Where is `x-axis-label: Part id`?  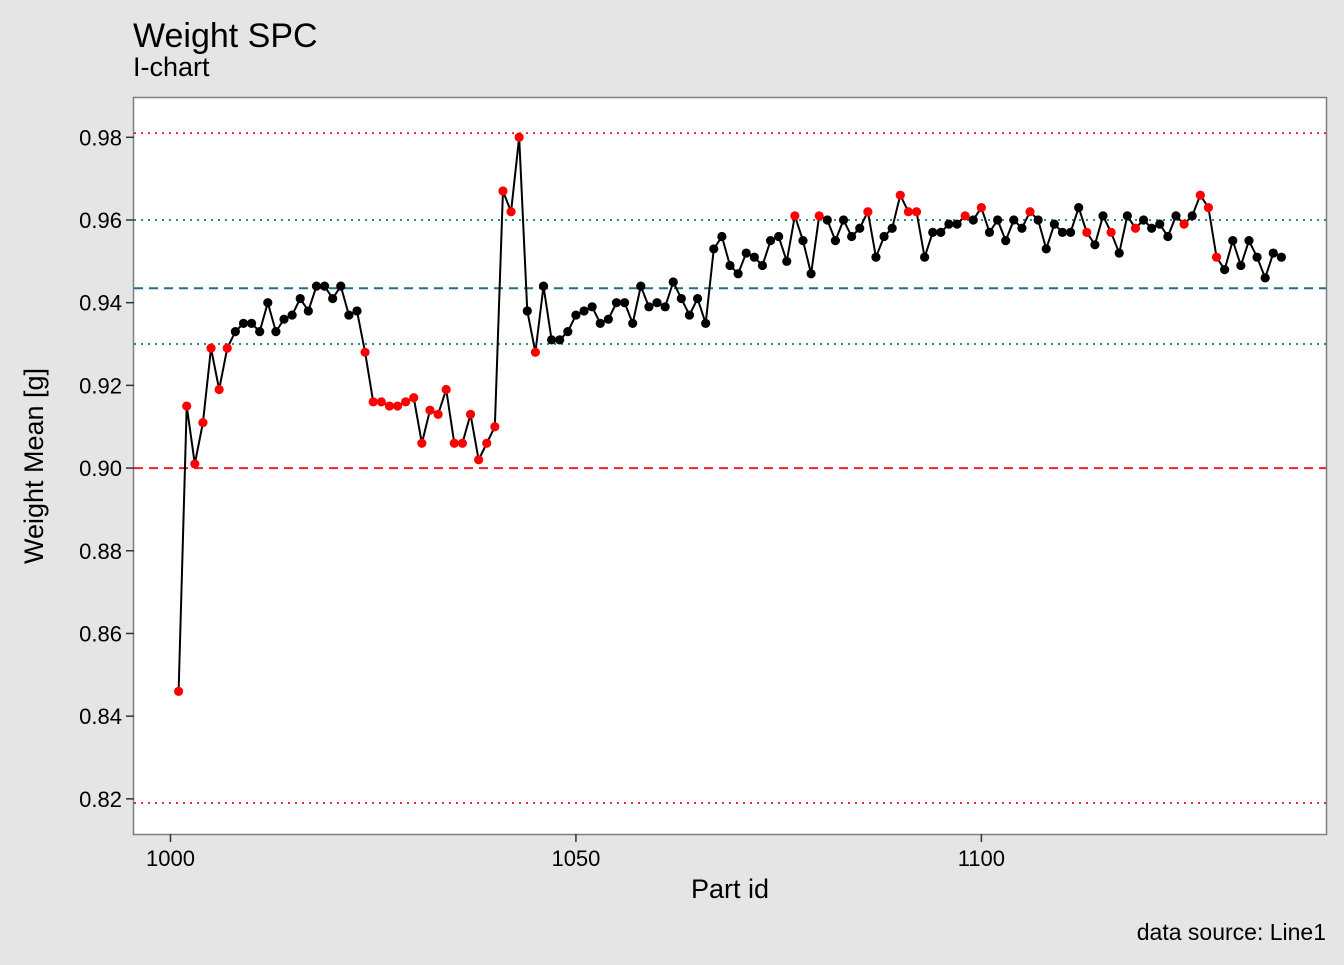
x-axis-label: Part id is located at coordinates (730, 889).